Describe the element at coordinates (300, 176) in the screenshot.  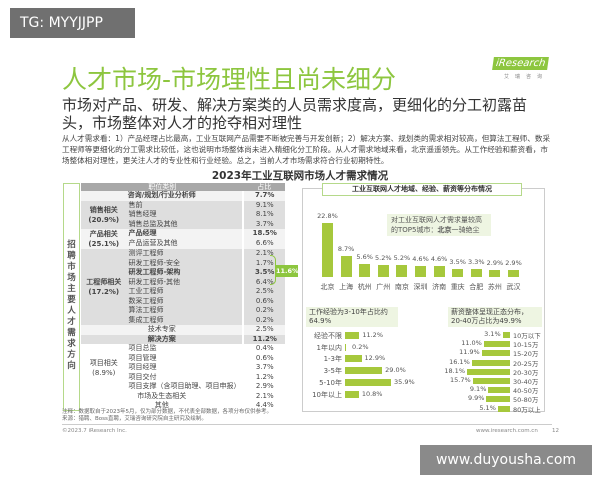
I see `chart-title: 2023年工业互联网市场人才需求情况` at that location.